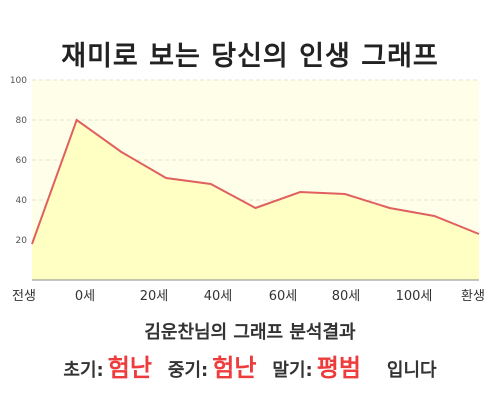 The image size is (500, 400). I want to click on page-title: 재미로 보는 당신의 인생 그래프, so click(250, 56).